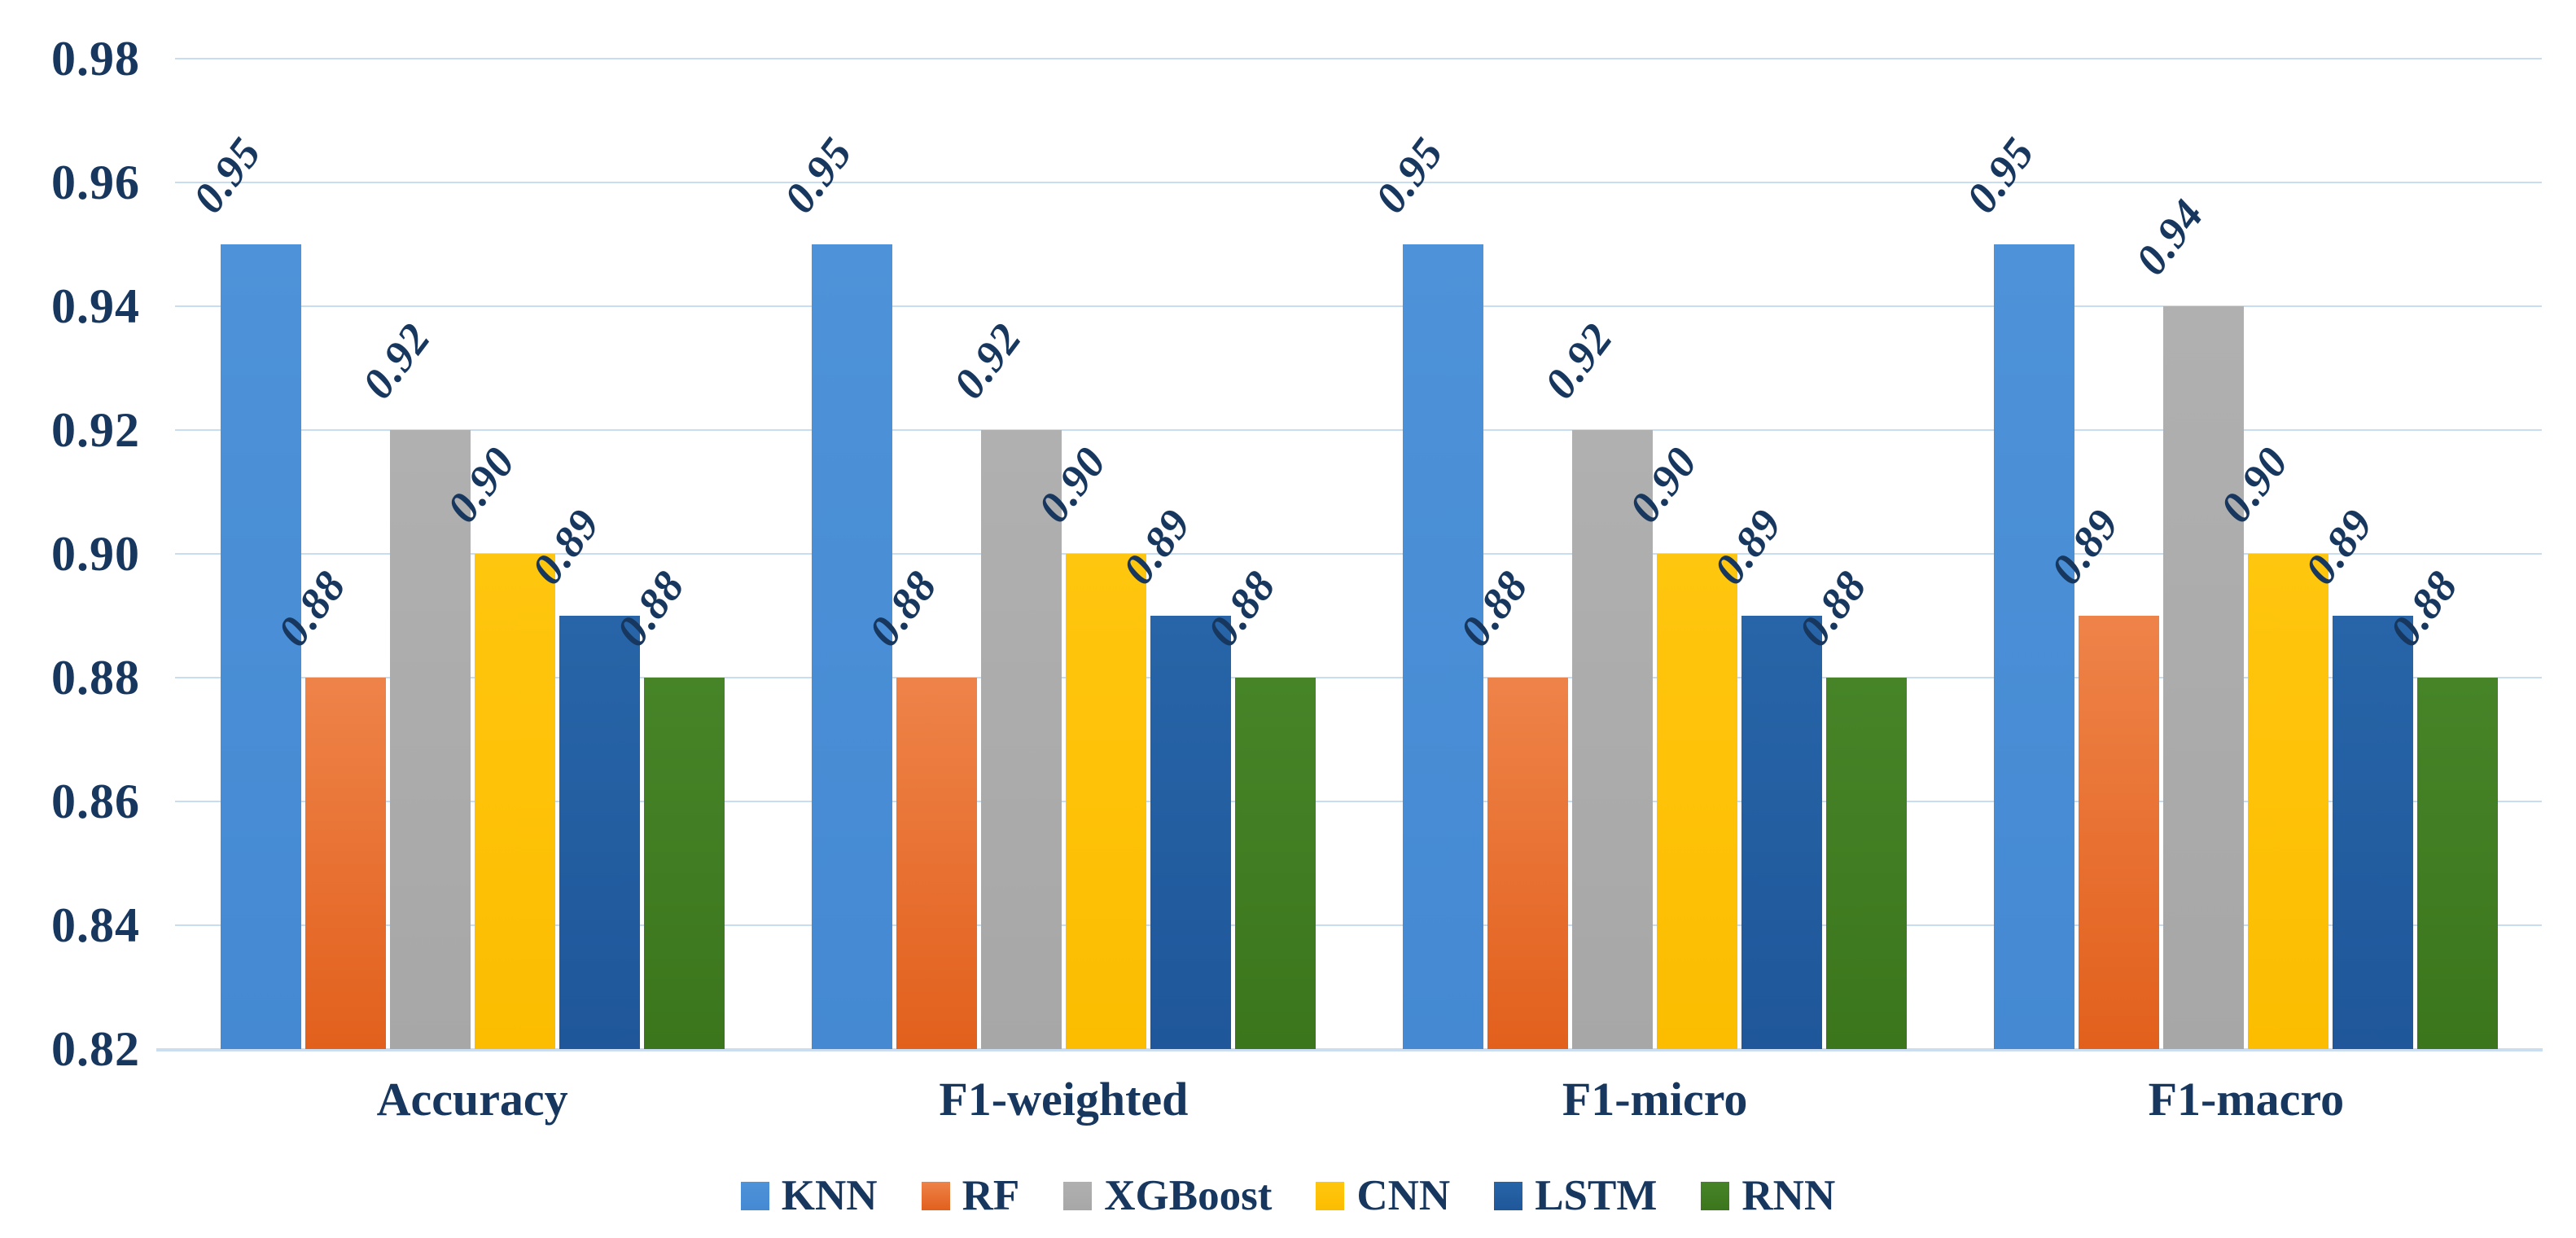 Image resolution: width=2576 pixels, height=1238 pixels. What do you see at coordinates (1788, 1195) in the screenshot?
I see `legend-label: RNN` at bounding box center [1788, 1195].